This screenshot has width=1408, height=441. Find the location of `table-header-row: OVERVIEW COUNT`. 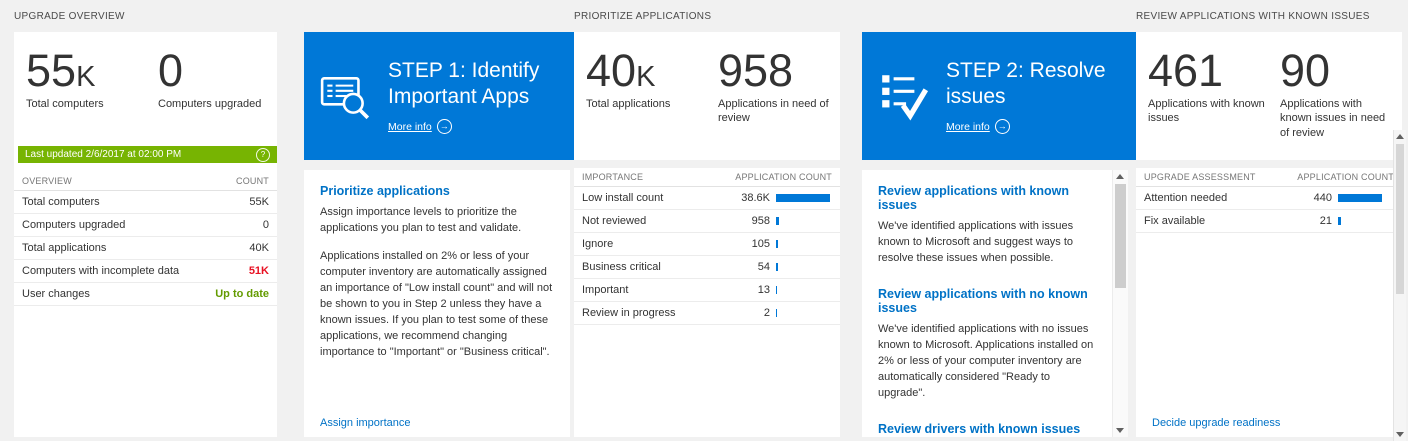

table-header-row: OVERVIEW COUNT is located at coordinates (145, 181).